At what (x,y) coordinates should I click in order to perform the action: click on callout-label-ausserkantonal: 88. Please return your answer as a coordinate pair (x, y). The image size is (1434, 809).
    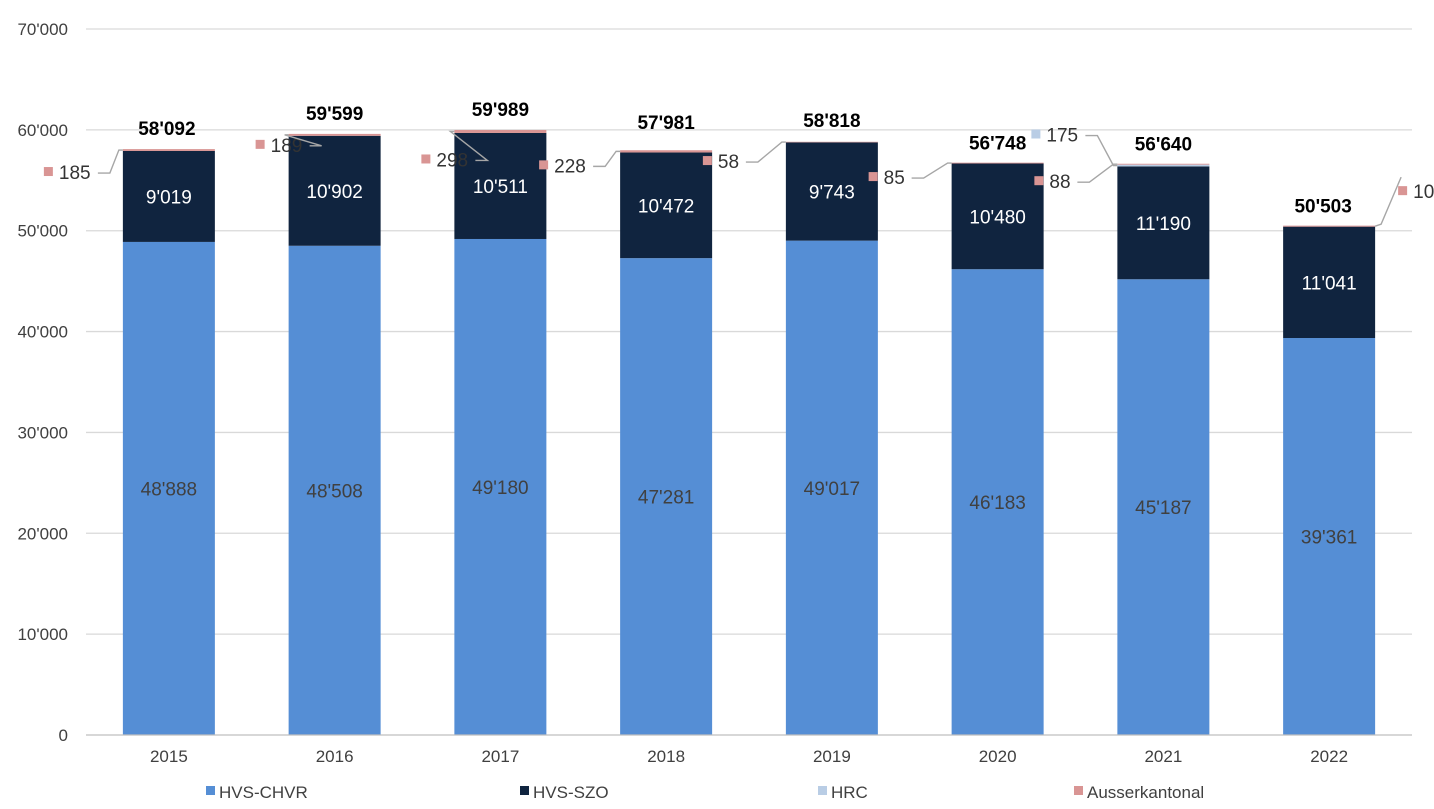
    Looking at the image, I should click on (1059, 182).